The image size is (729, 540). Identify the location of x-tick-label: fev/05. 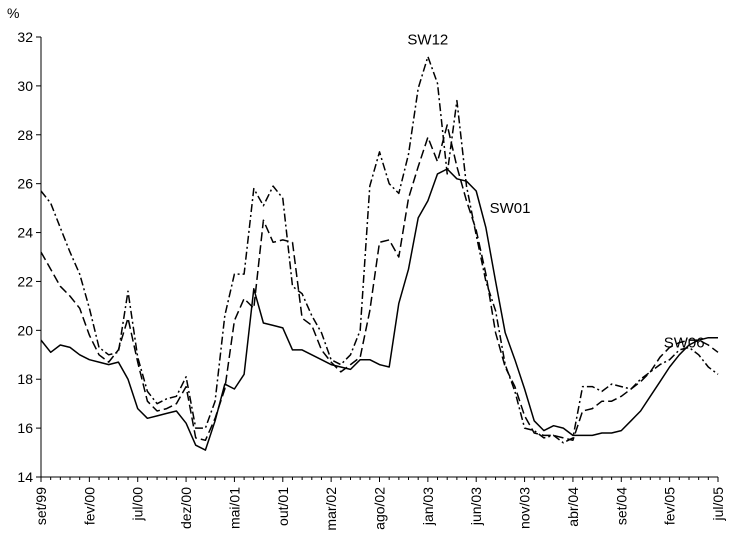
(670, 506).